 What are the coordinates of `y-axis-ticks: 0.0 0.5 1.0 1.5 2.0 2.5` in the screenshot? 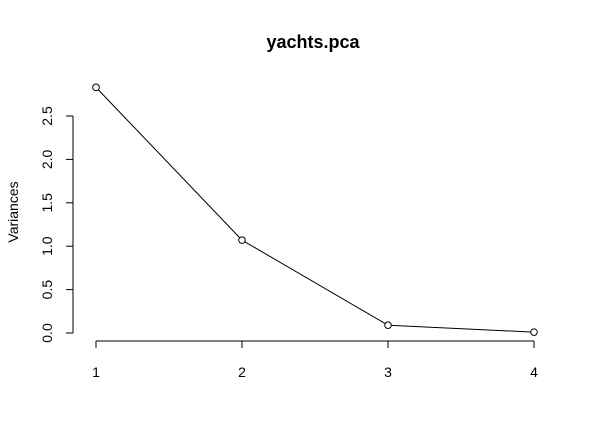 It's located at (56, 224).